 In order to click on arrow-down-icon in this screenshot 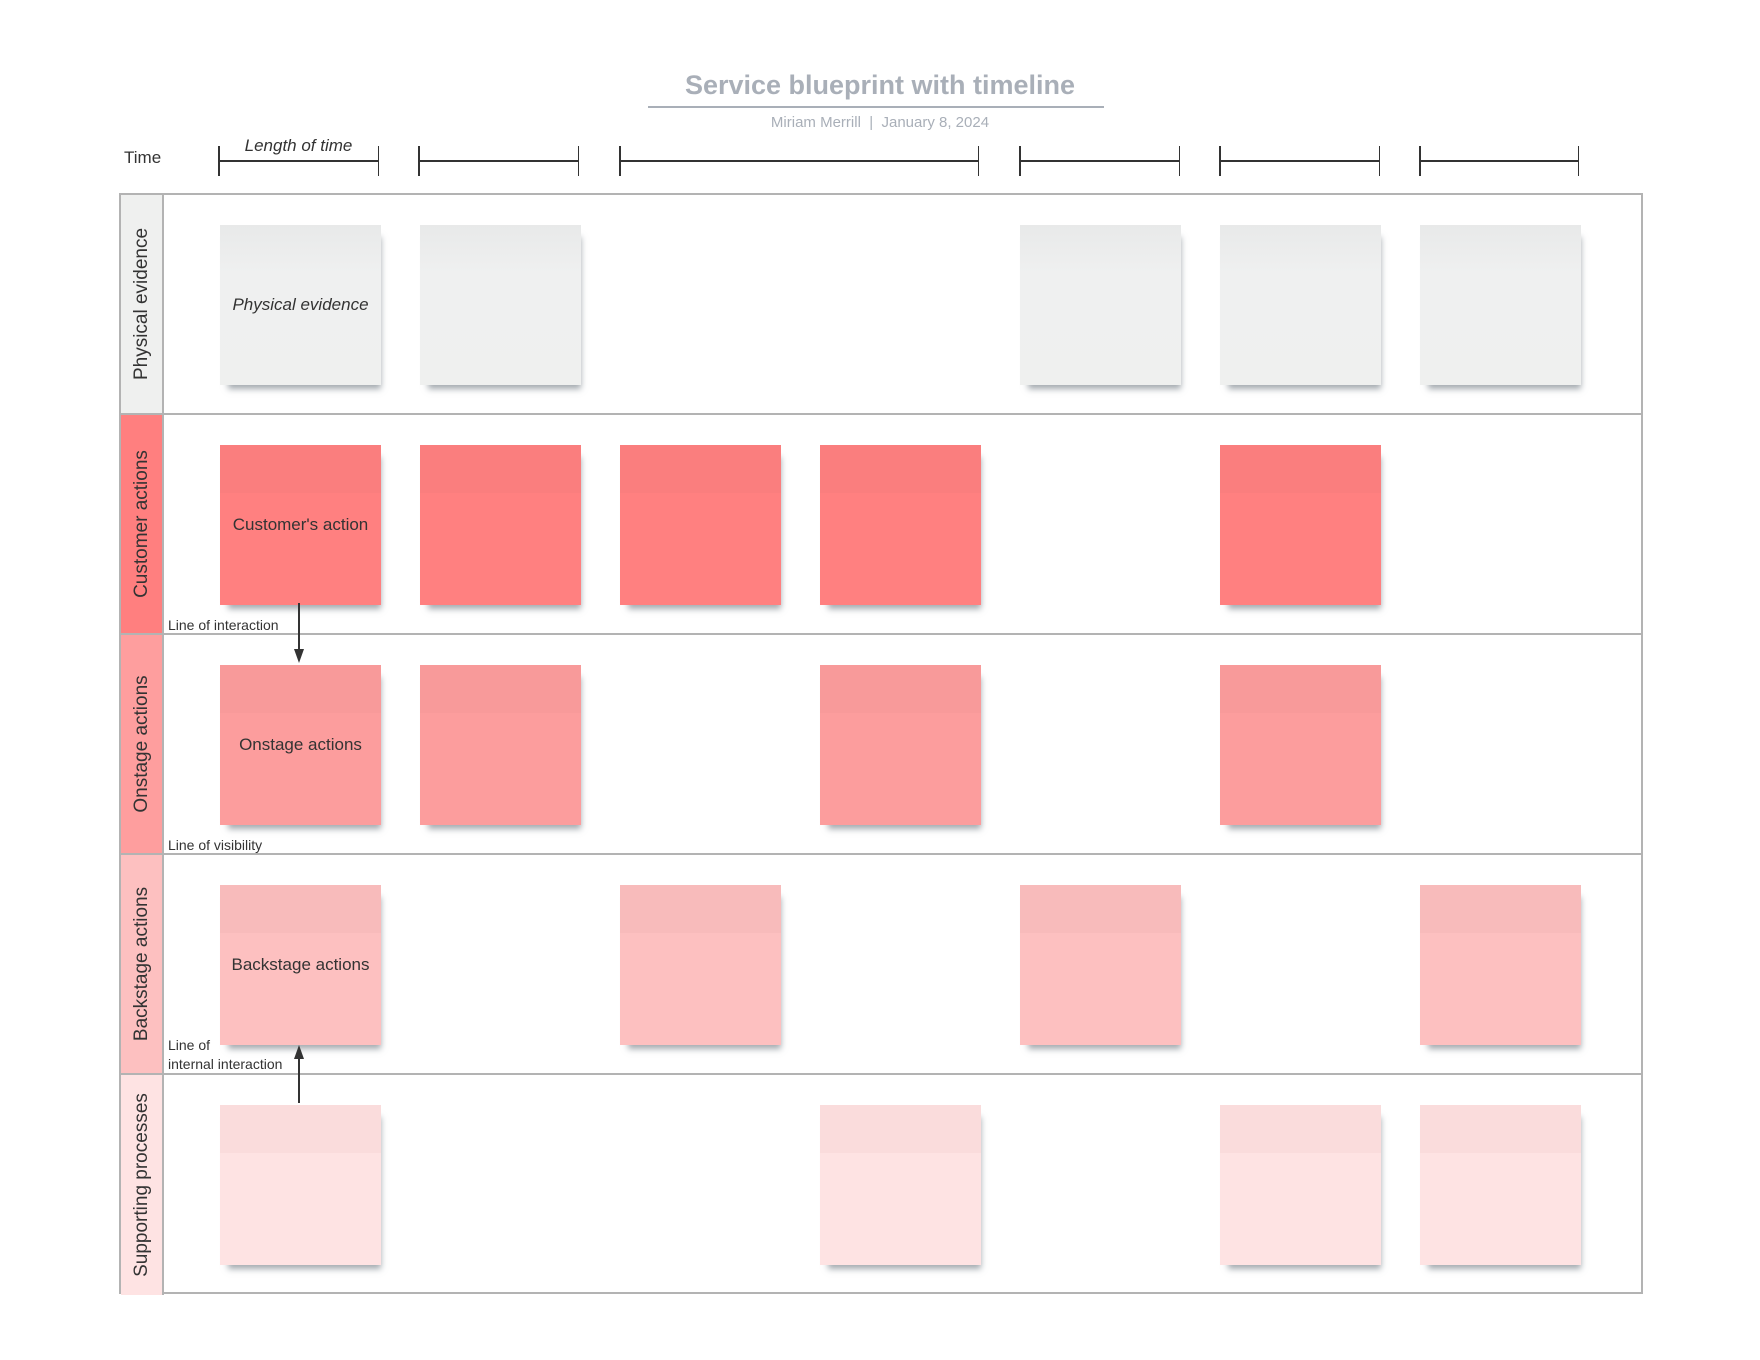, I will do `click(299, 656)`.